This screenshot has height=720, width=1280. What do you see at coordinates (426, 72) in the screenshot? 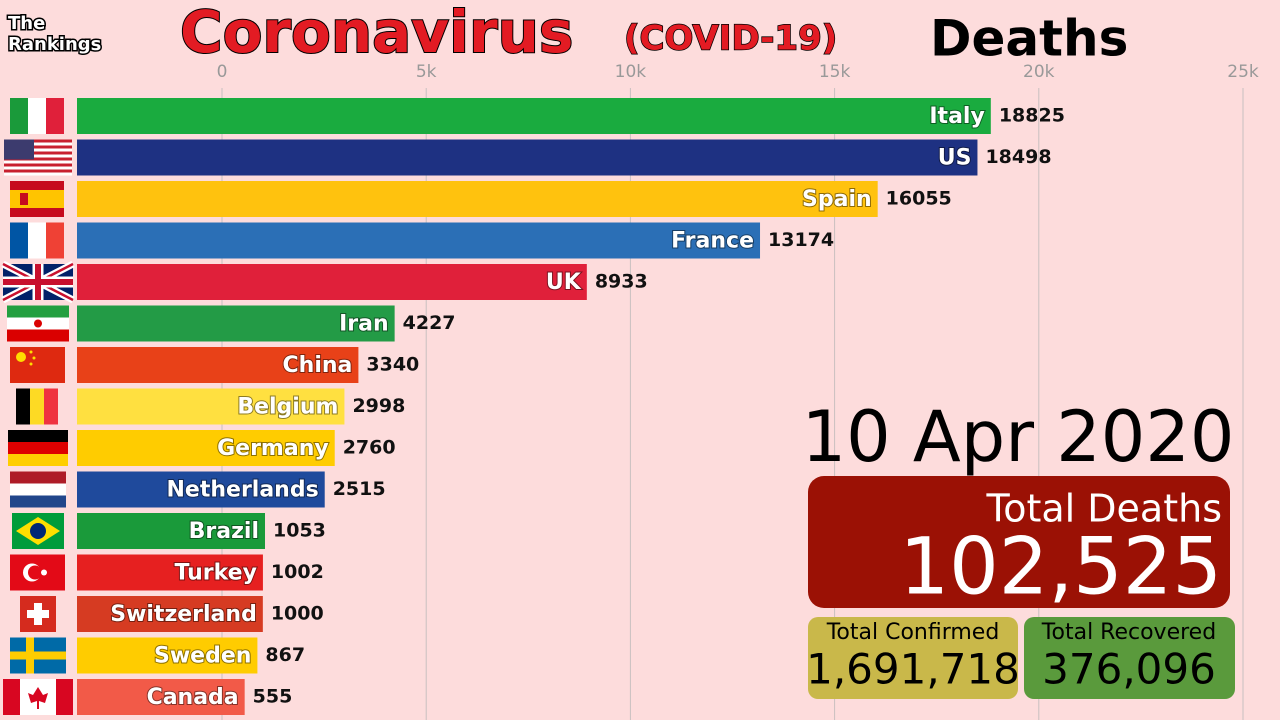
I see `x-tick-label: 5k` at bounding box center [426, 72].